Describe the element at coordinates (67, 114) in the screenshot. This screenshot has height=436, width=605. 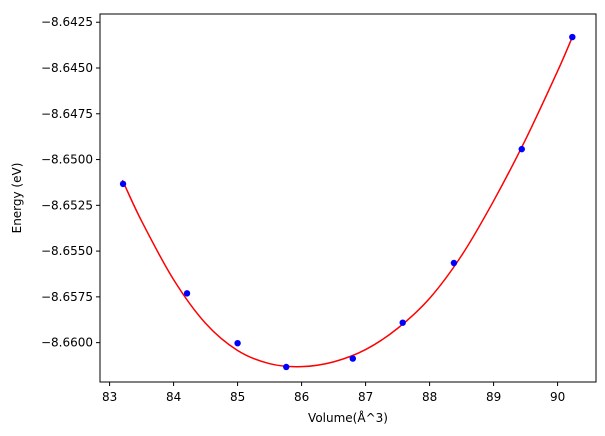
I see `y-tick-label: −8.6475` at that location.